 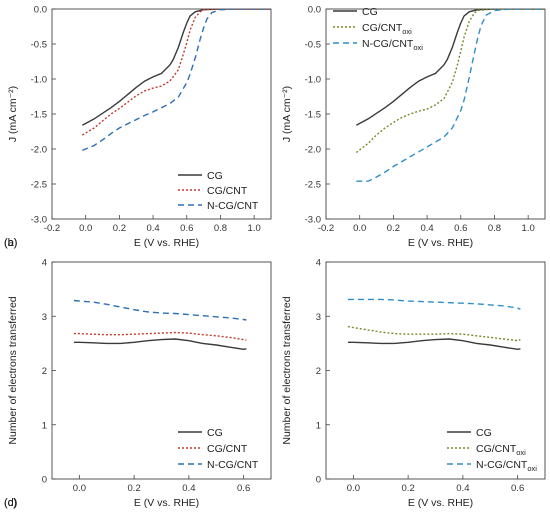 What do you see at coordinates (166, 503) in the screenshot?
I see `panel-3-x-axis-label: E (V vs. RHE)` at bounding box center [166, 503].